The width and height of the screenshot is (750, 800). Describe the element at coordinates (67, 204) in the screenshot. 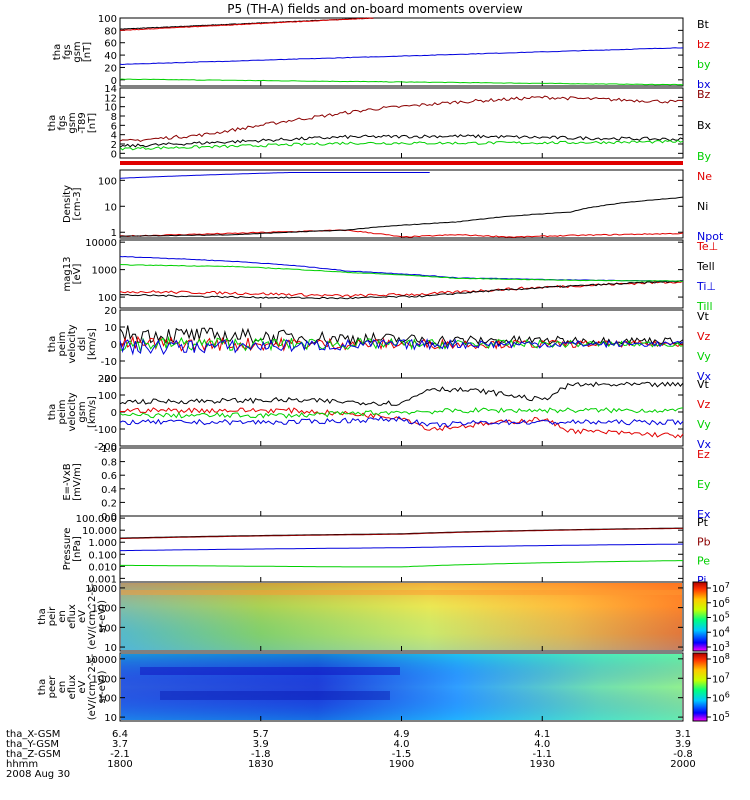

I see `y-axis-label-line: Density` at that location.